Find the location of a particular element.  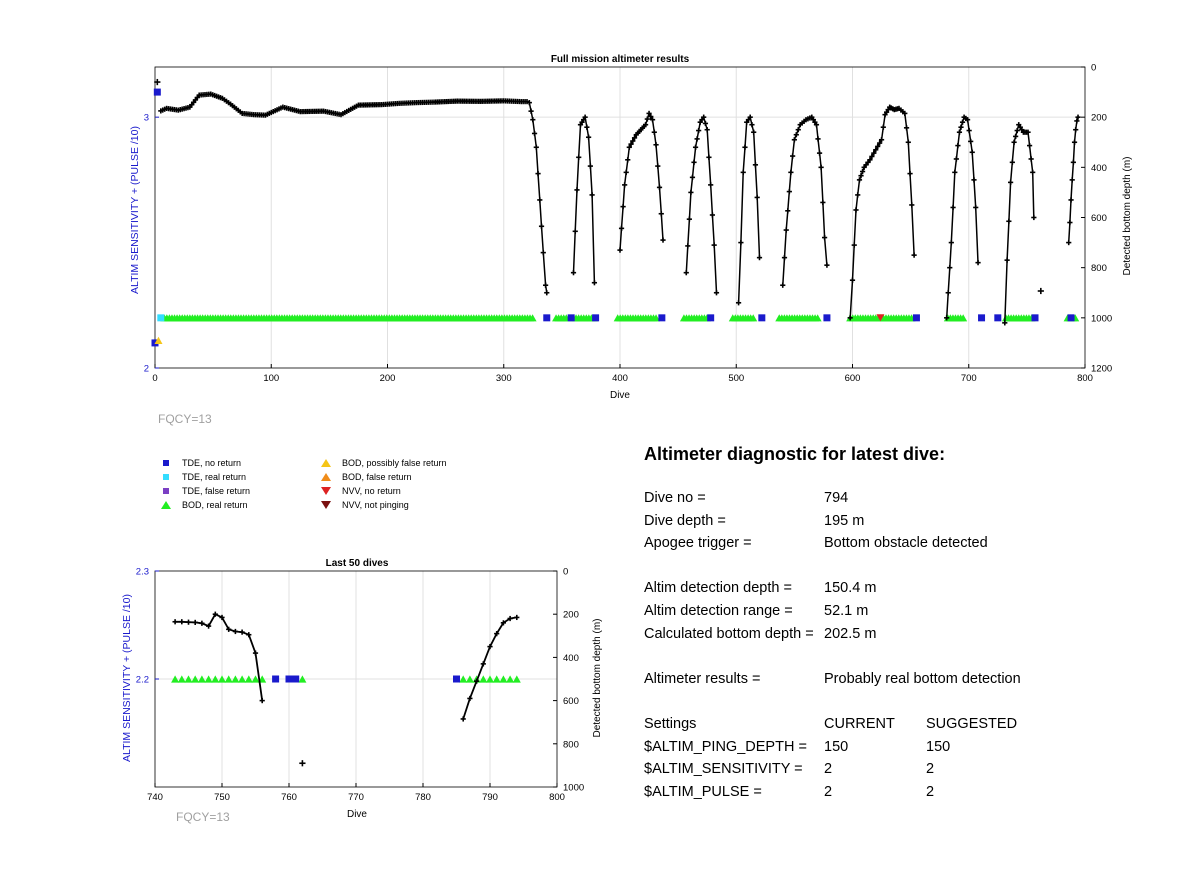

full-mission-fqcy: FQCY=13 is located at coordinates (185, 419).